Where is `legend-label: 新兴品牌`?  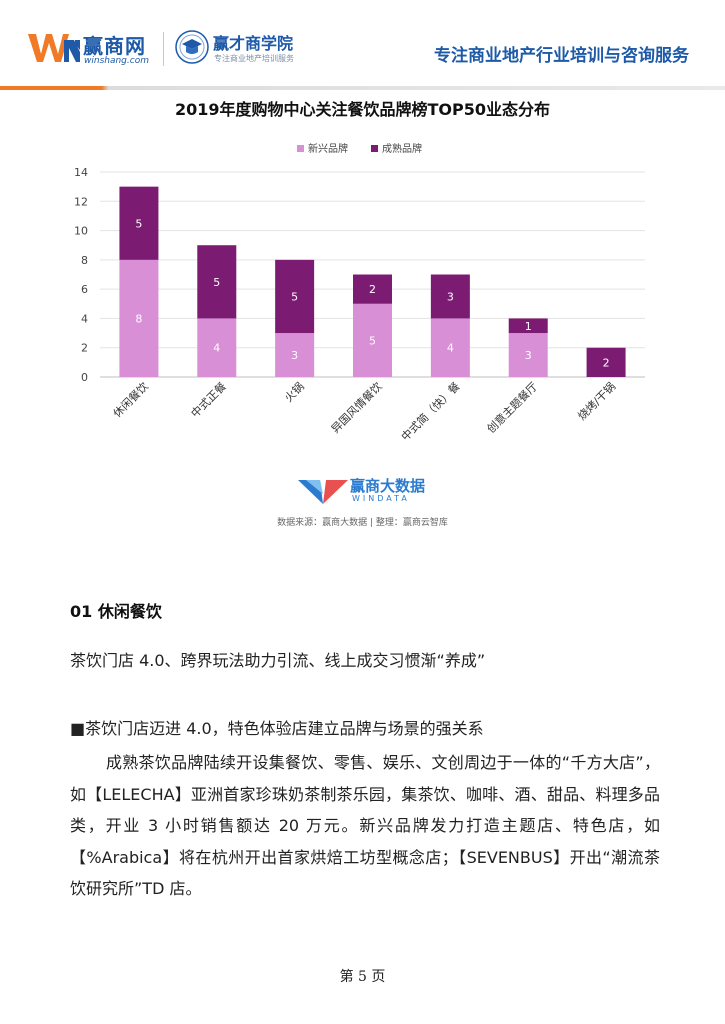
legend-label: 新兴品牌 is located at coordinates (328, 148).